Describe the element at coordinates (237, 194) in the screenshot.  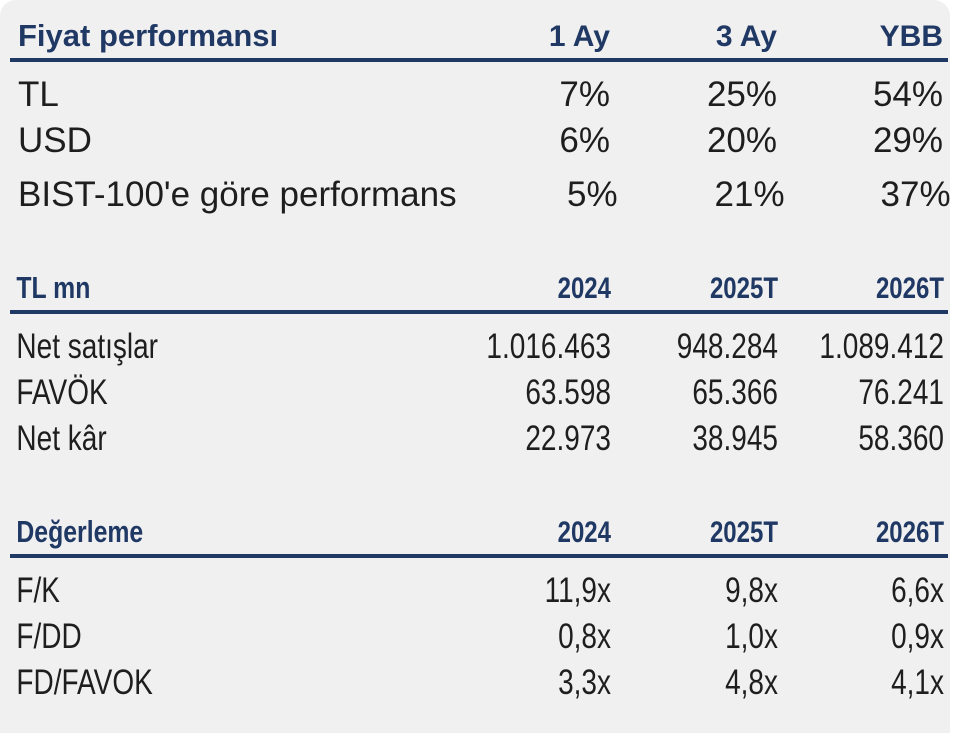
I see `row-label: BIST-100'e göre performans` at that location.